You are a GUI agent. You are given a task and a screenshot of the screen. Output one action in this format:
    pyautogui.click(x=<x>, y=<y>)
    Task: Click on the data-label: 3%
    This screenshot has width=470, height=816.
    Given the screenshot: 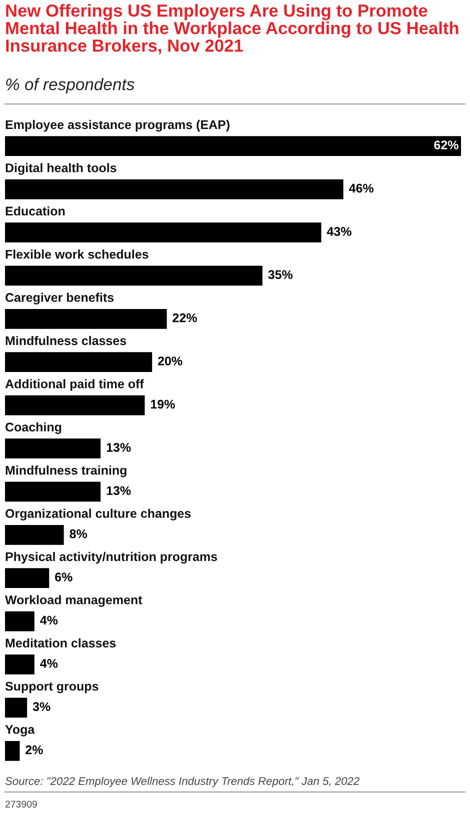 What is the action you would take?
    pyautogui.click(x=41, y=707)
    